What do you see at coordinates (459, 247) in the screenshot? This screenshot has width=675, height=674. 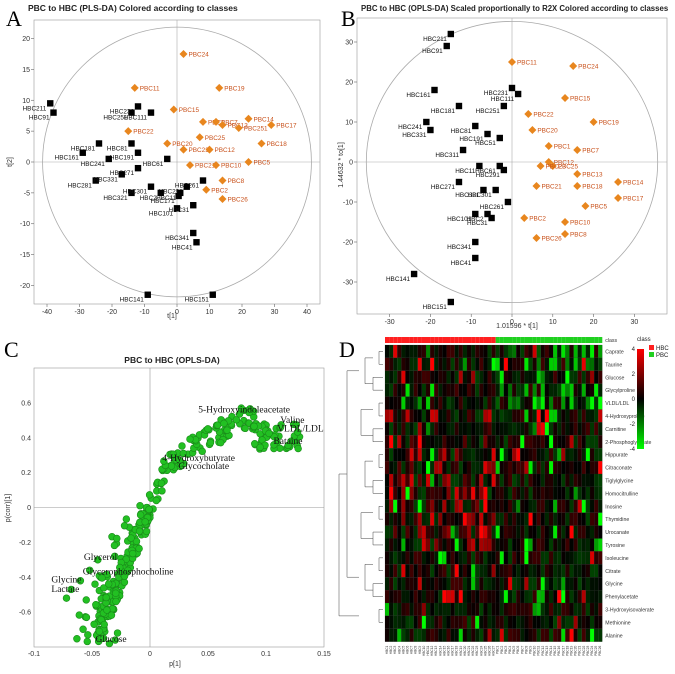 I see `point-label-hbc341: HBC341` at bounding box center [459, 247].